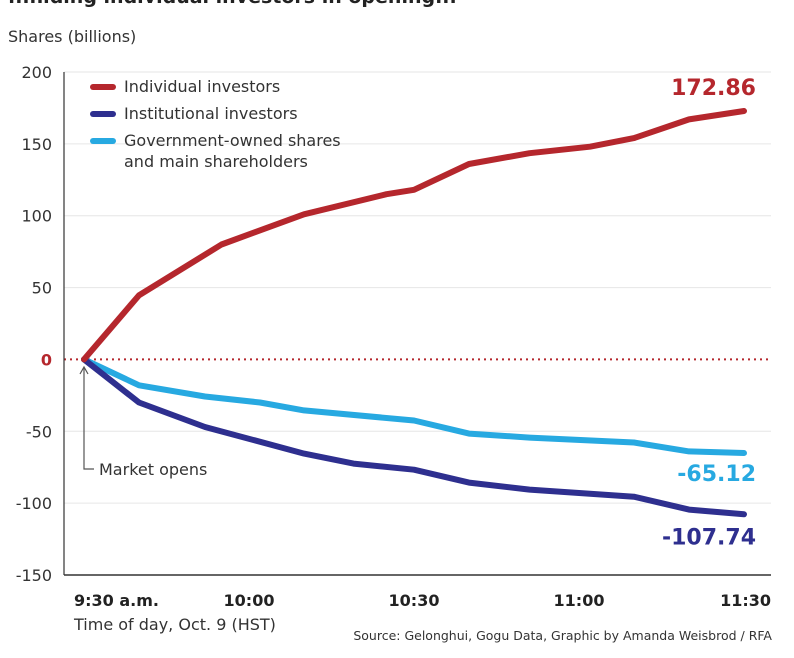 Image resolution: width=794 pixels, height=658 pixels. I want to click on legend-item-institutional: Institutional investors, so click(215, 113).